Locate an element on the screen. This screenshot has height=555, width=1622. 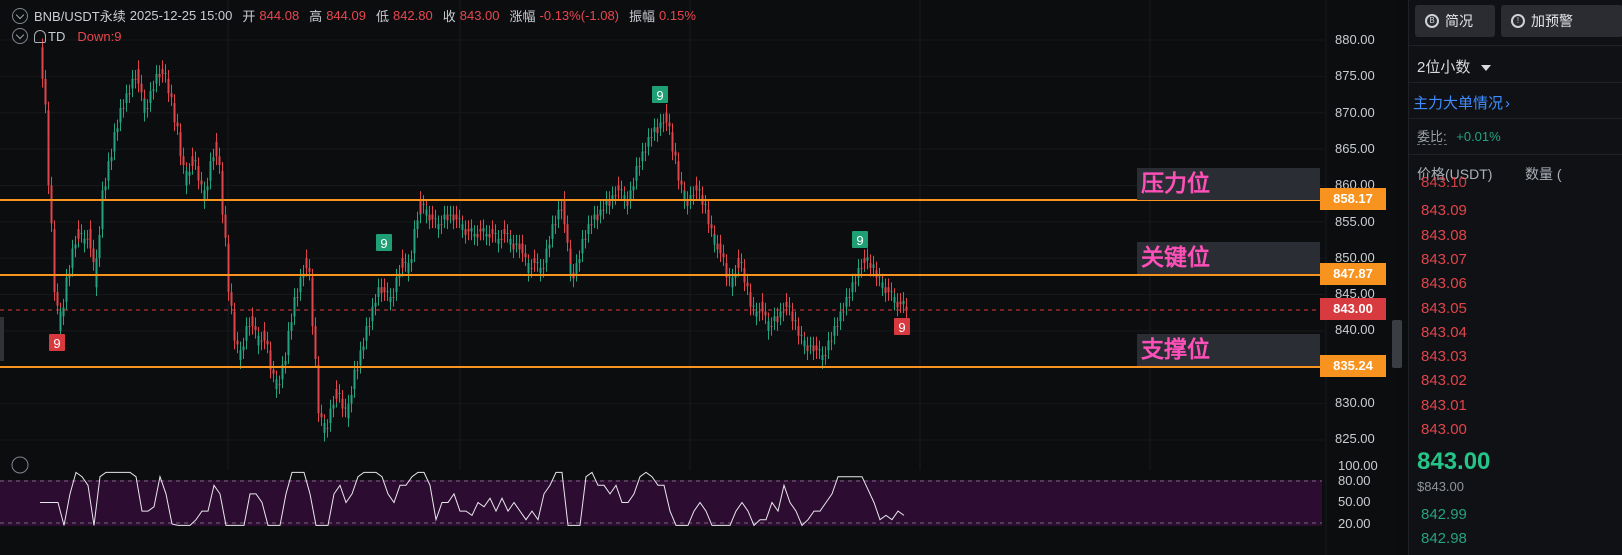
indicator-name: TD is located at coordinates (57, 36).